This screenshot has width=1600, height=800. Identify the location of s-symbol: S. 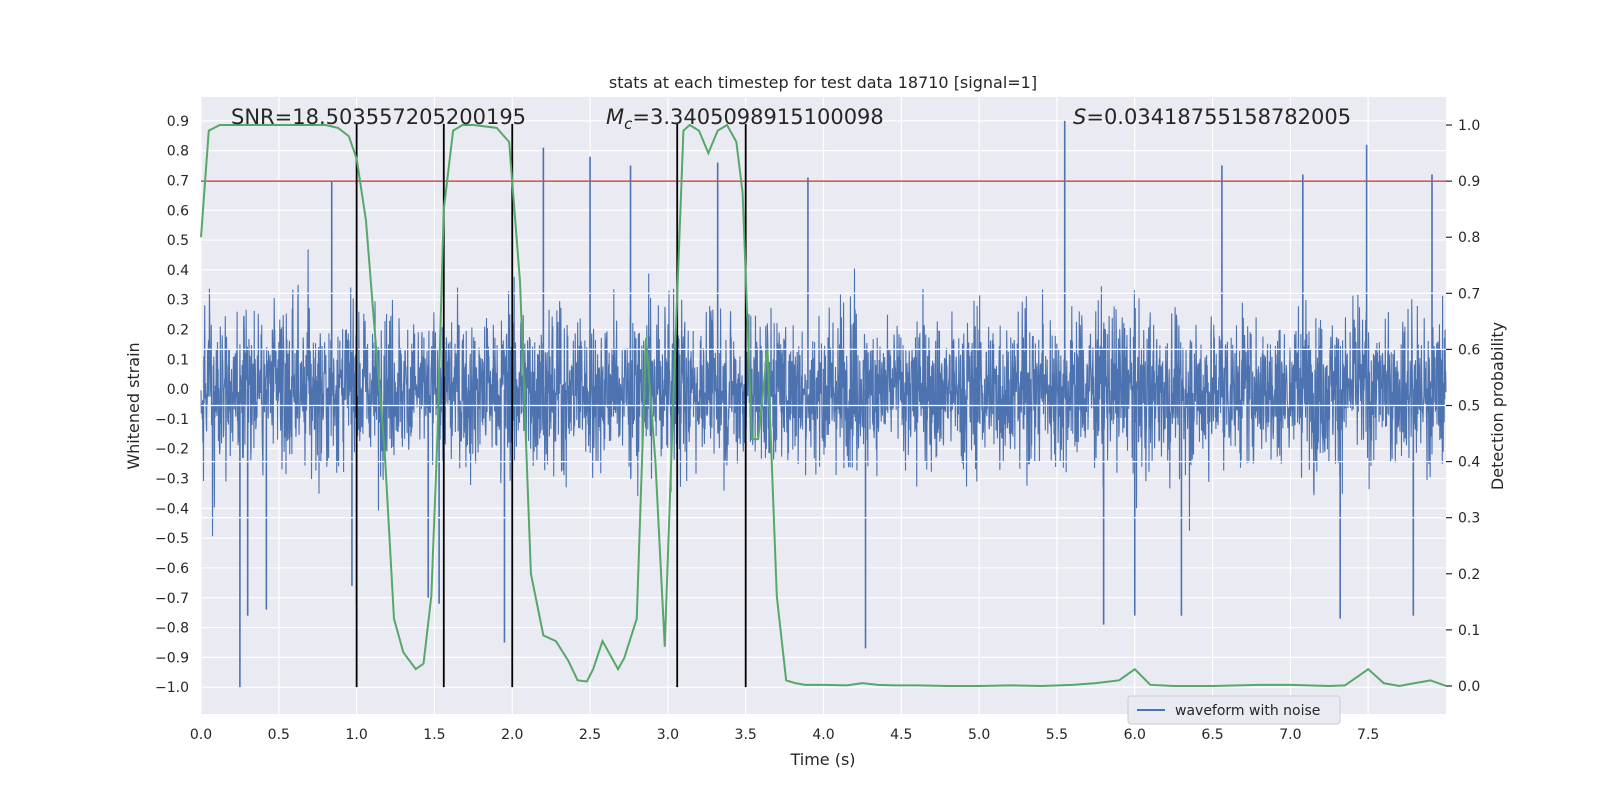
(1079, 117).